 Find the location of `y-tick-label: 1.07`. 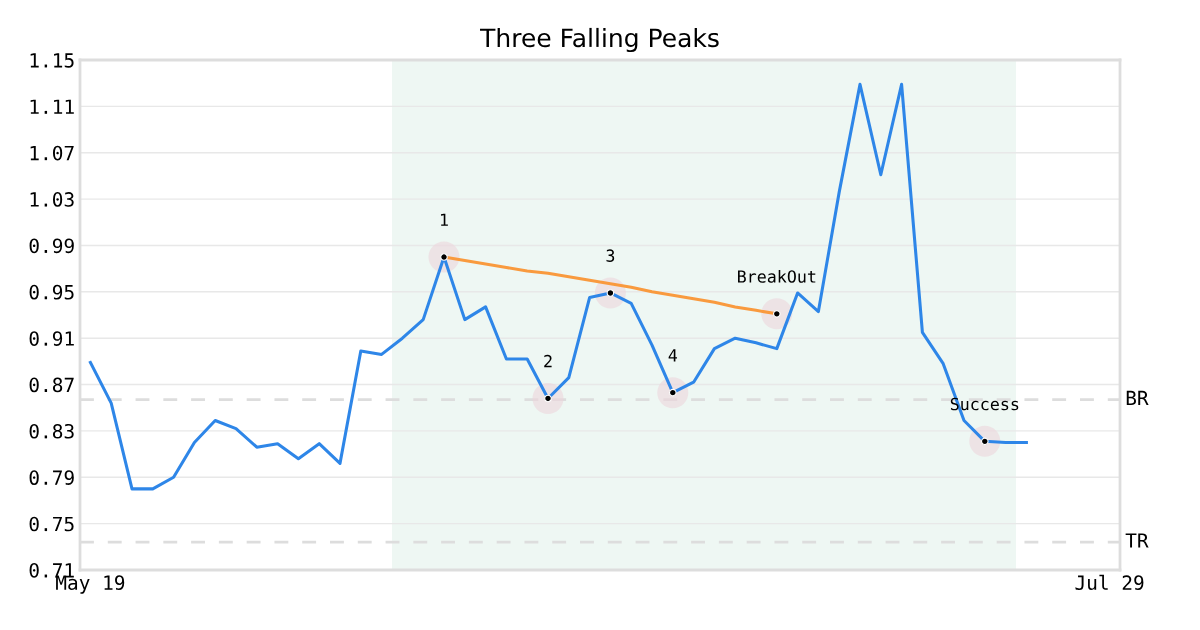

y-tick-label: 1.07 is located at coordinates (52, 153).